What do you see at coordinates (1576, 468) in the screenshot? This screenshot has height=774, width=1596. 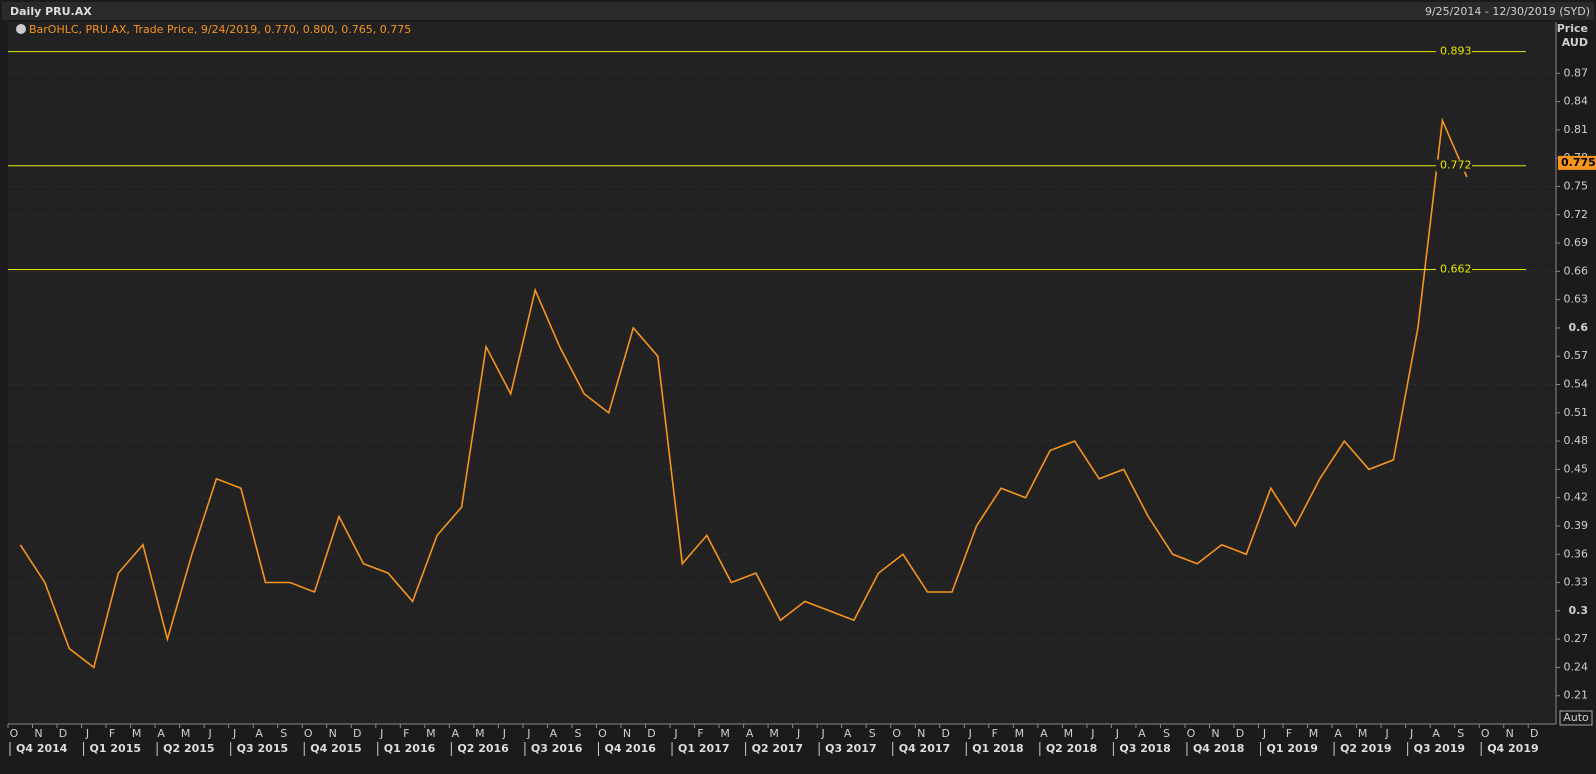 I see `y-tick-label: 0.45` at bounding box center [1576, 468].